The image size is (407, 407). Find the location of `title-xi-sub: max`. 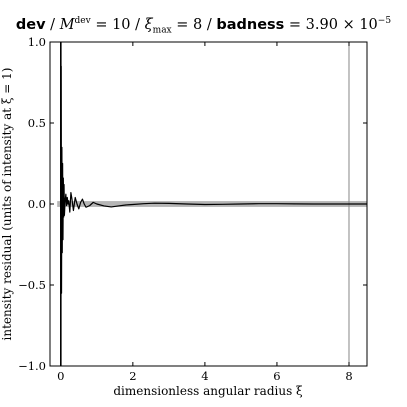

title-xi-sub: max is located at coordinates (162, 30).